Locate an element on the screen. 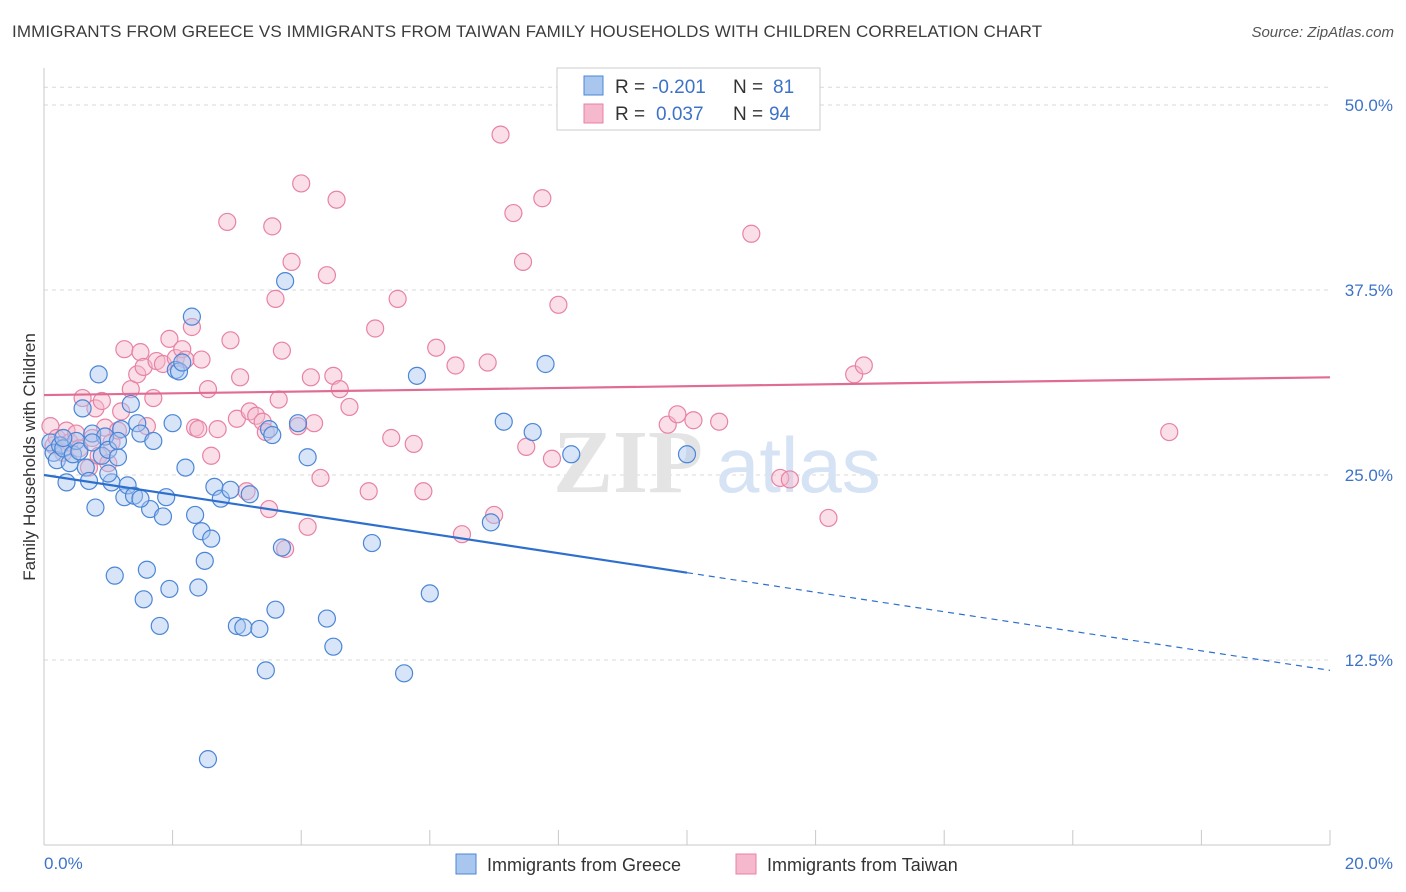  legend-n-label-greece: N = is located at coordinates (748, 87).